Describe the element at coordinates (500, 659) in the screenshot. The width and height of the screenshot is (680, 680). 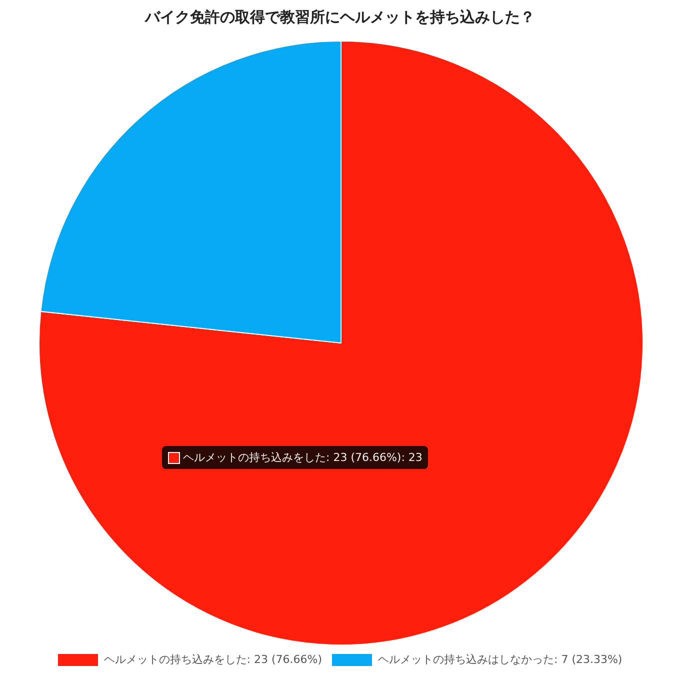
I see `legend-label: ヘルメットの持ち込みはしなかった: 7 (23.33%)` at that location.